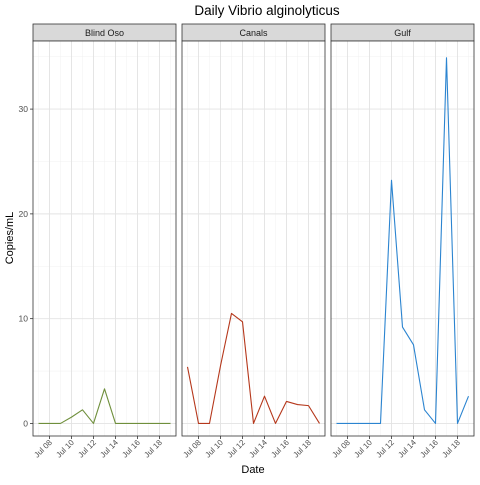  I want to click on series-line-canals, so click(253, 368).